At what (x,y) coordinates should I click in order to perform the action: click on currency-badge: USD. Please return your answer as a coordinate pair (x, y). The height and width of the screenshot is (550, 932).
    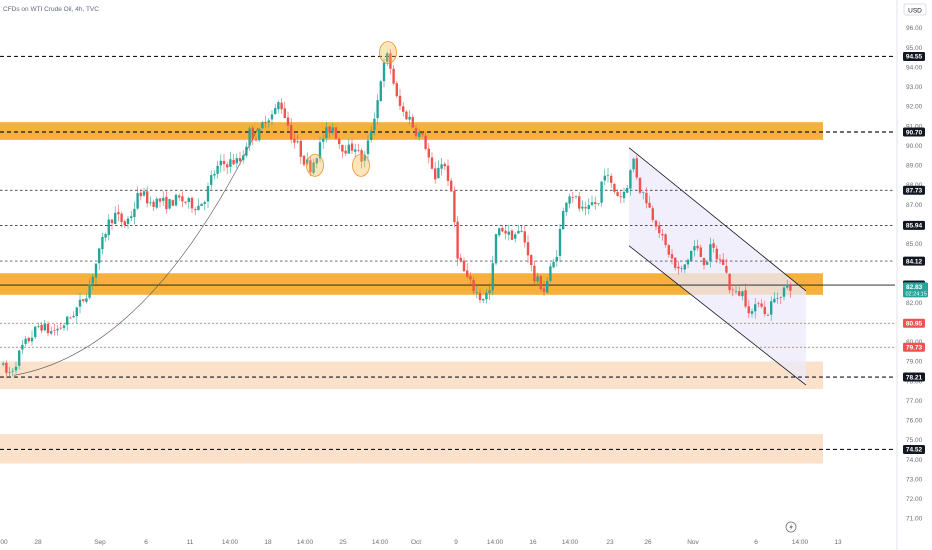
    Looking at the image, I should click on (915, 9).